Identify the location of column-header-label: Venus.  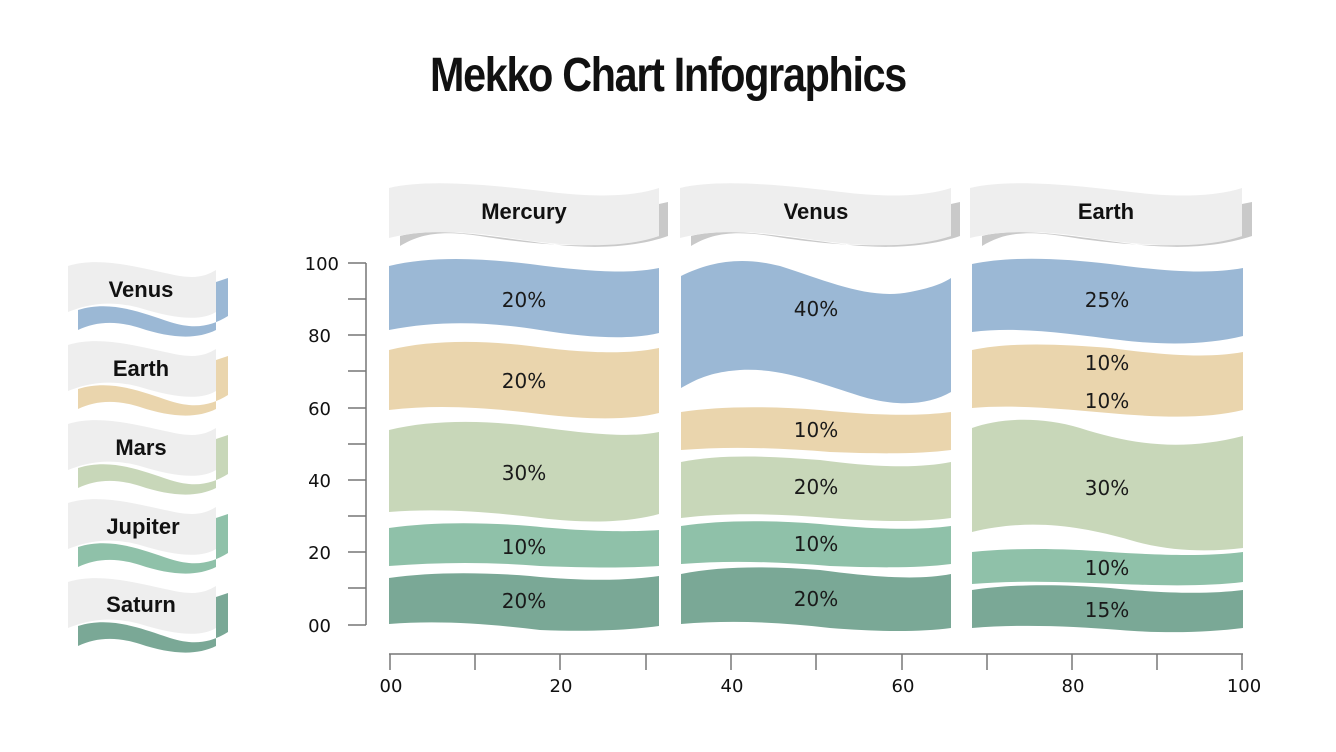
(816, 211).